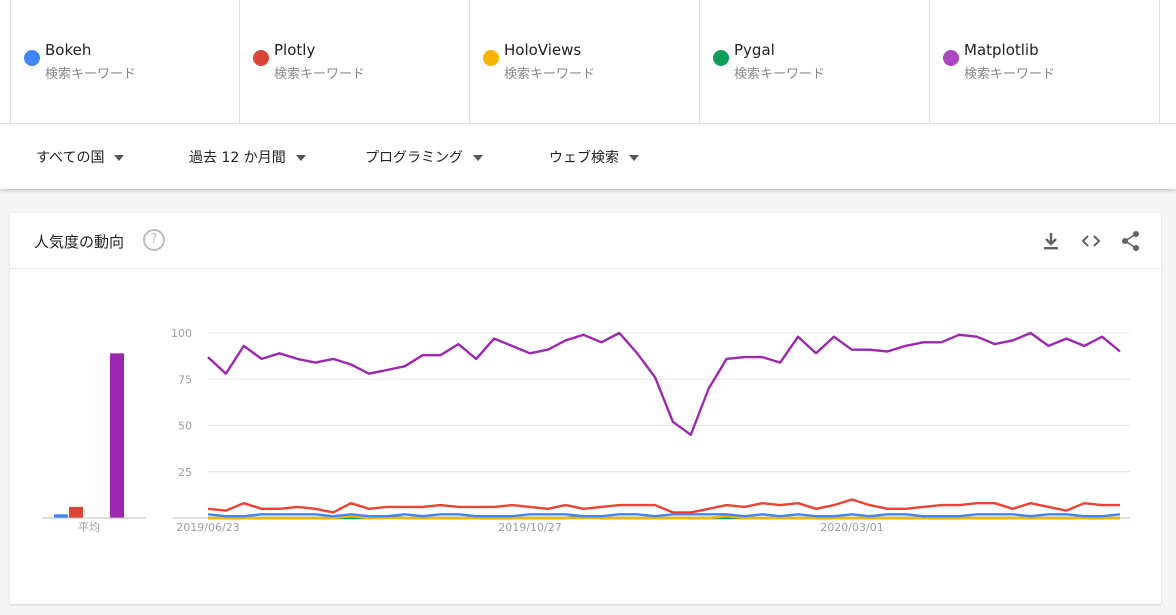 Image resolution: width=1176 pixels, height=615 pixels. I want to click on card-header: 人気度の動向 ?, so click(585, 241).